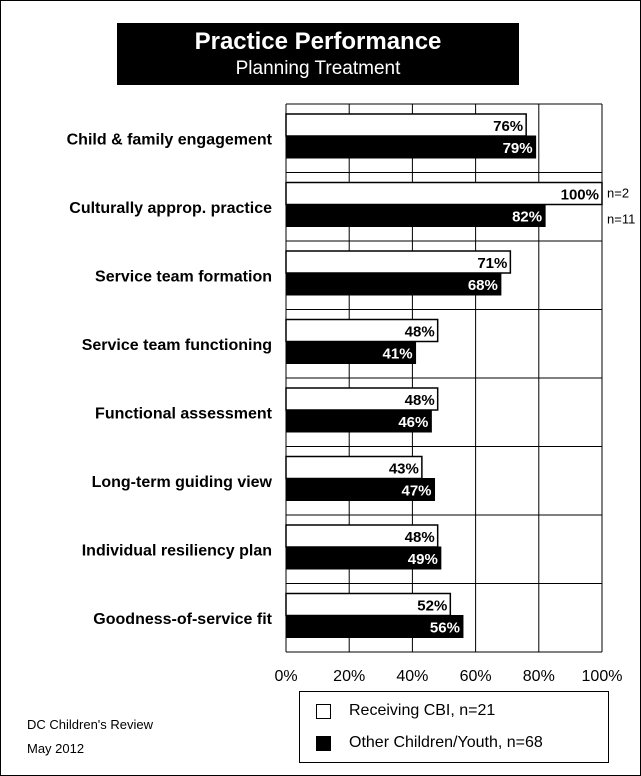  Describe the element at coordinates (184, 413) in the screenshot. I see `category-label: Functional assessment` at that location.